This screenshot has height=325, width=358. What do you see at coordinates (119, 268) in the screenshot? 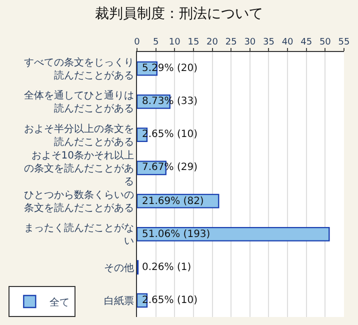
I see `y-tick-label: その他` at bounding box center [119, 268].